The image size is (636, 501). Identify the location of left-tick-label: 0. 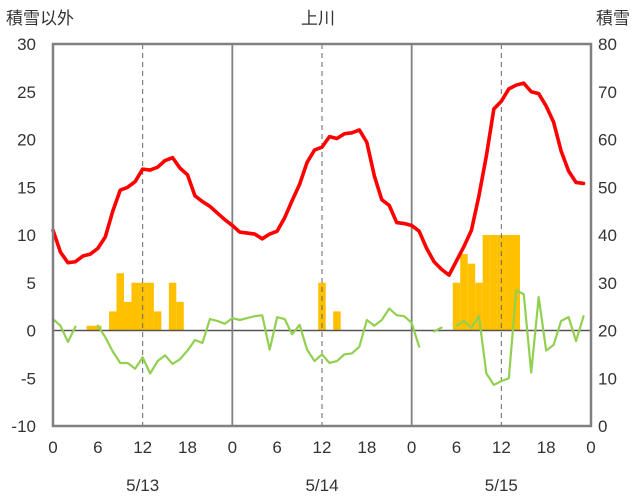
(31, 331).